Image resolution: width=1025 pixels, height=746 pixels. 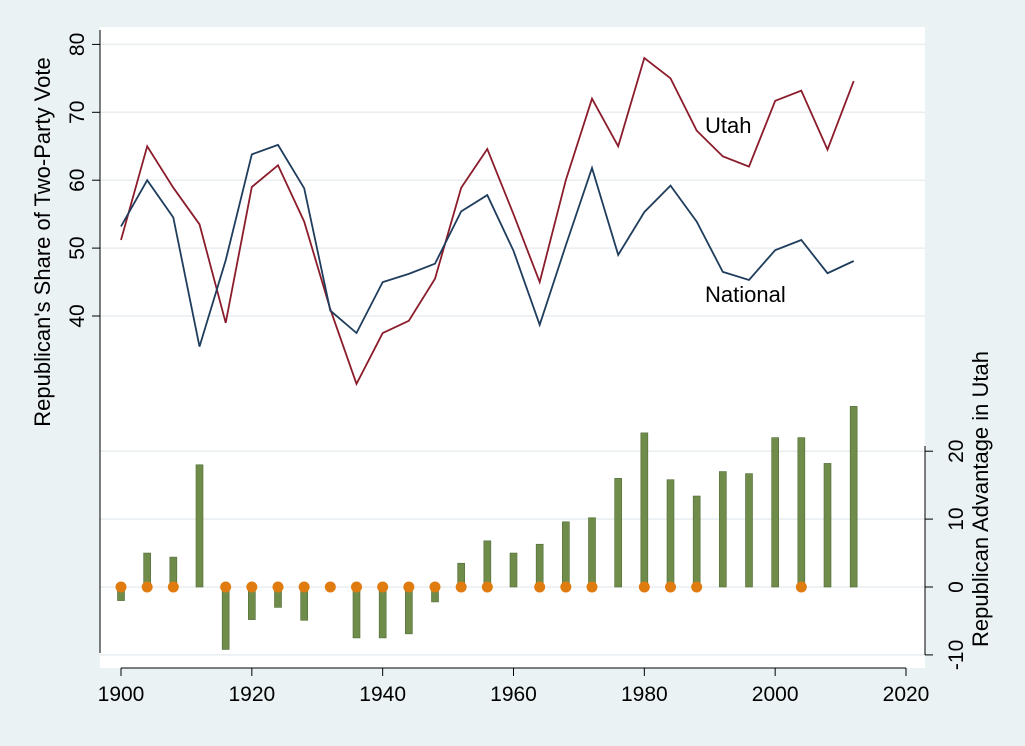 I want to click on zero-markers, so click(x=461, y=587).